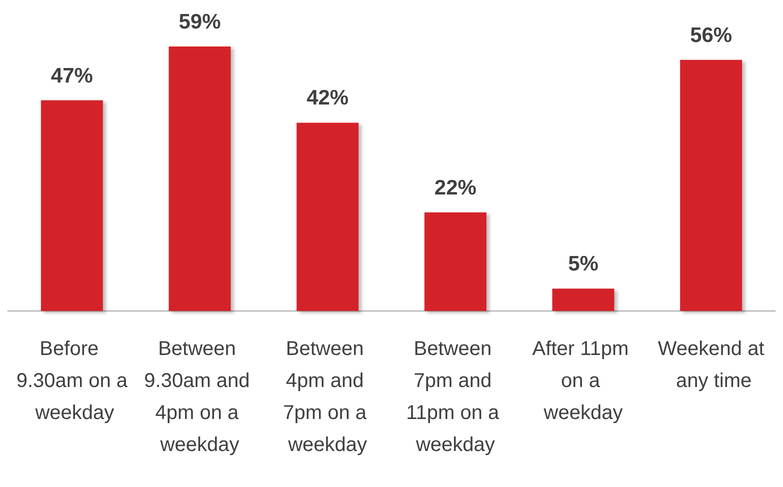 The height and width of the screenshot is (487, 783). What do you see at coordinates (72, 76) in the screenshot?
I see `data-label: 47%` at bounding box center [72, 76].